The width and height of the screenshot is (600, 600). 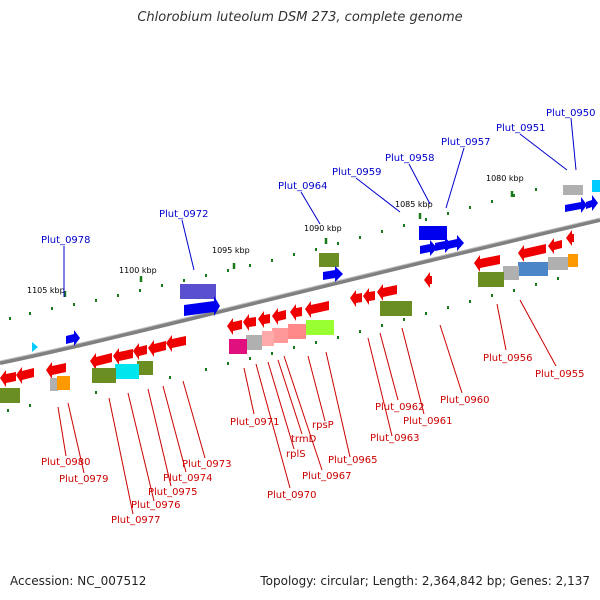 What do you see at coordinates (238, 346) in the screenshot?
I see `gene-block-plut-0971-magenta` at bounding box center [238, 346].